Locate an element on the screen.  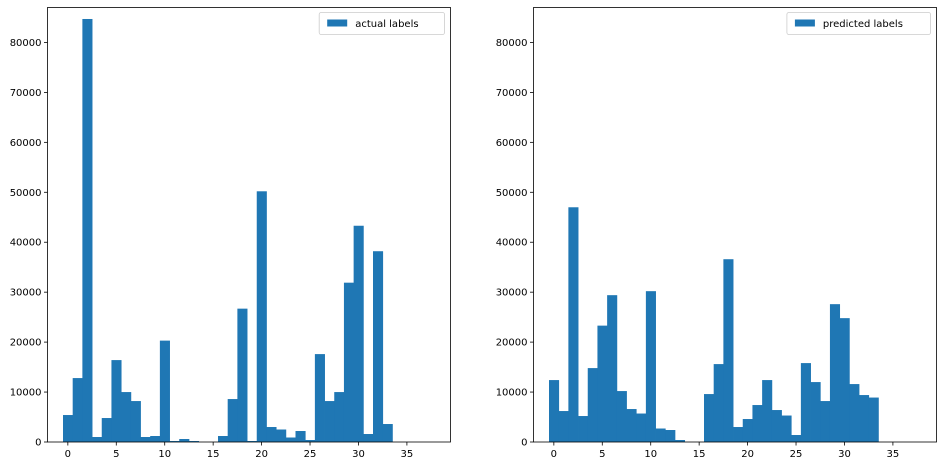
actual-y-tick-label: 10000 is located at coordinates (26, 393).